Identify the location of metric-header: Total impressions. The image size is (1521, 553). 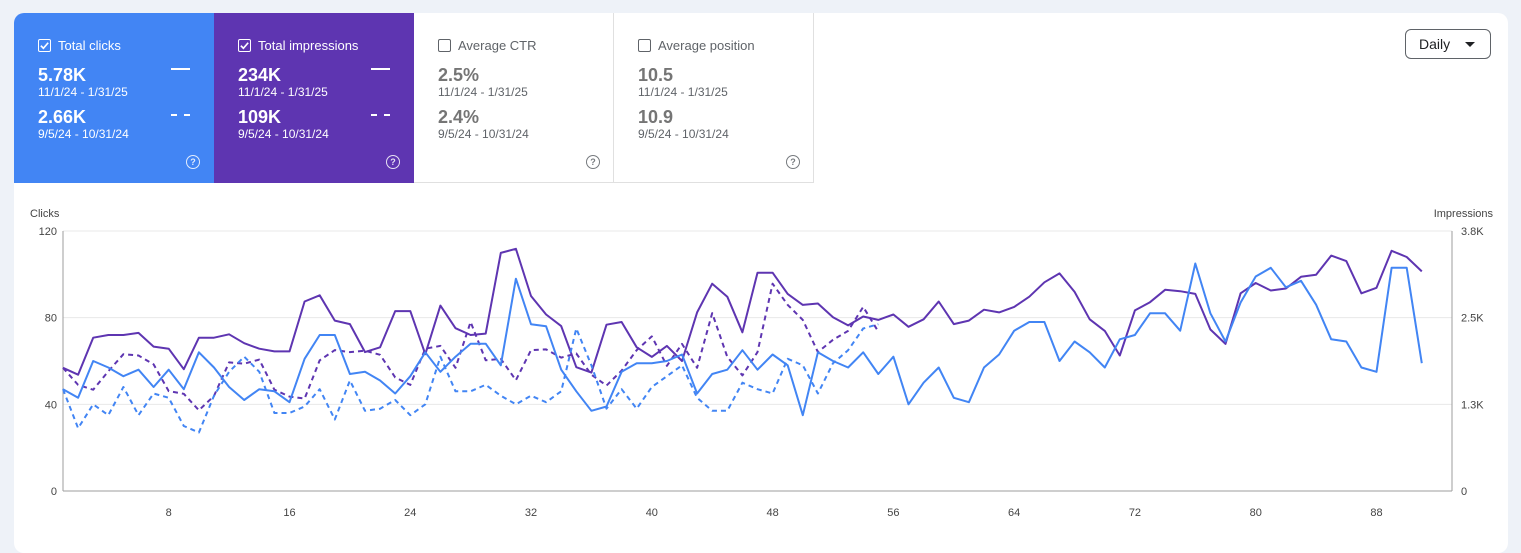
(326, 45).